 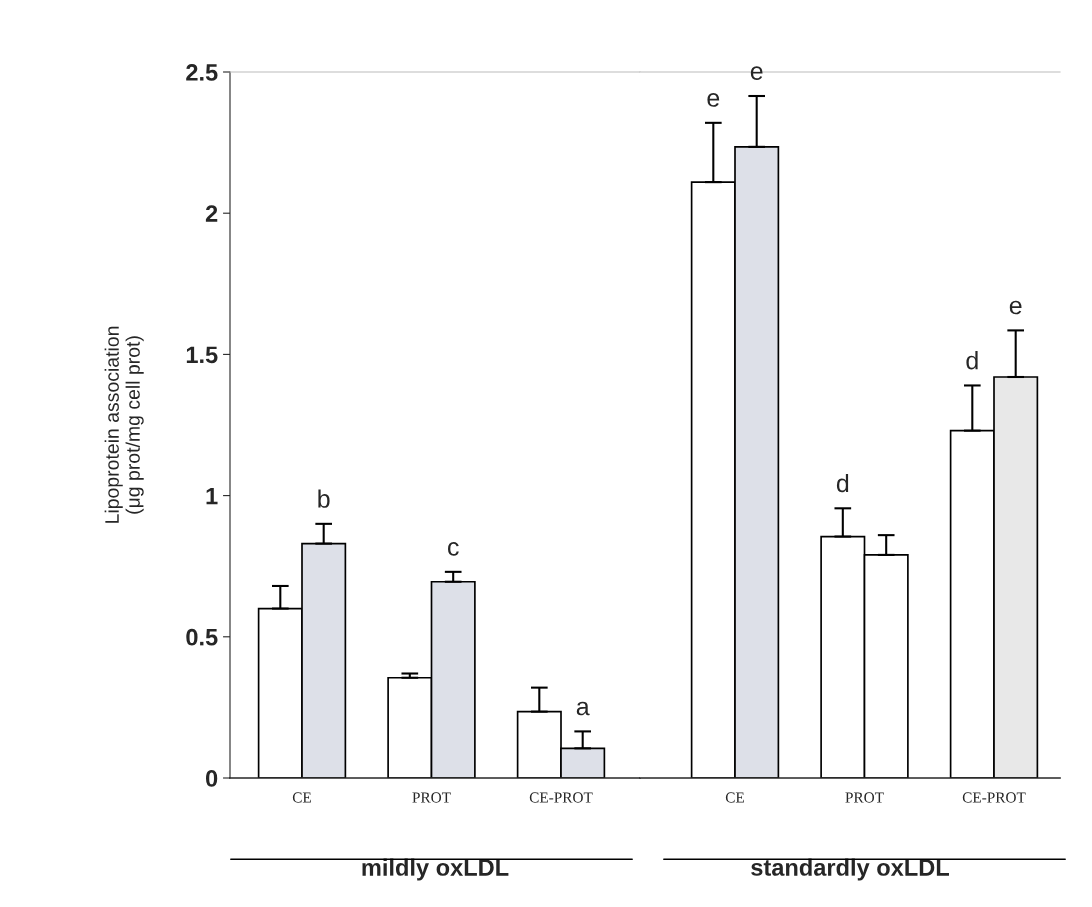 What do you see at coordinates (124, 424) in the screenshot?
I see `y-axis-title: Lipoprotein association (μg prot/mg cell prot)` at bounding box center [124, 424].